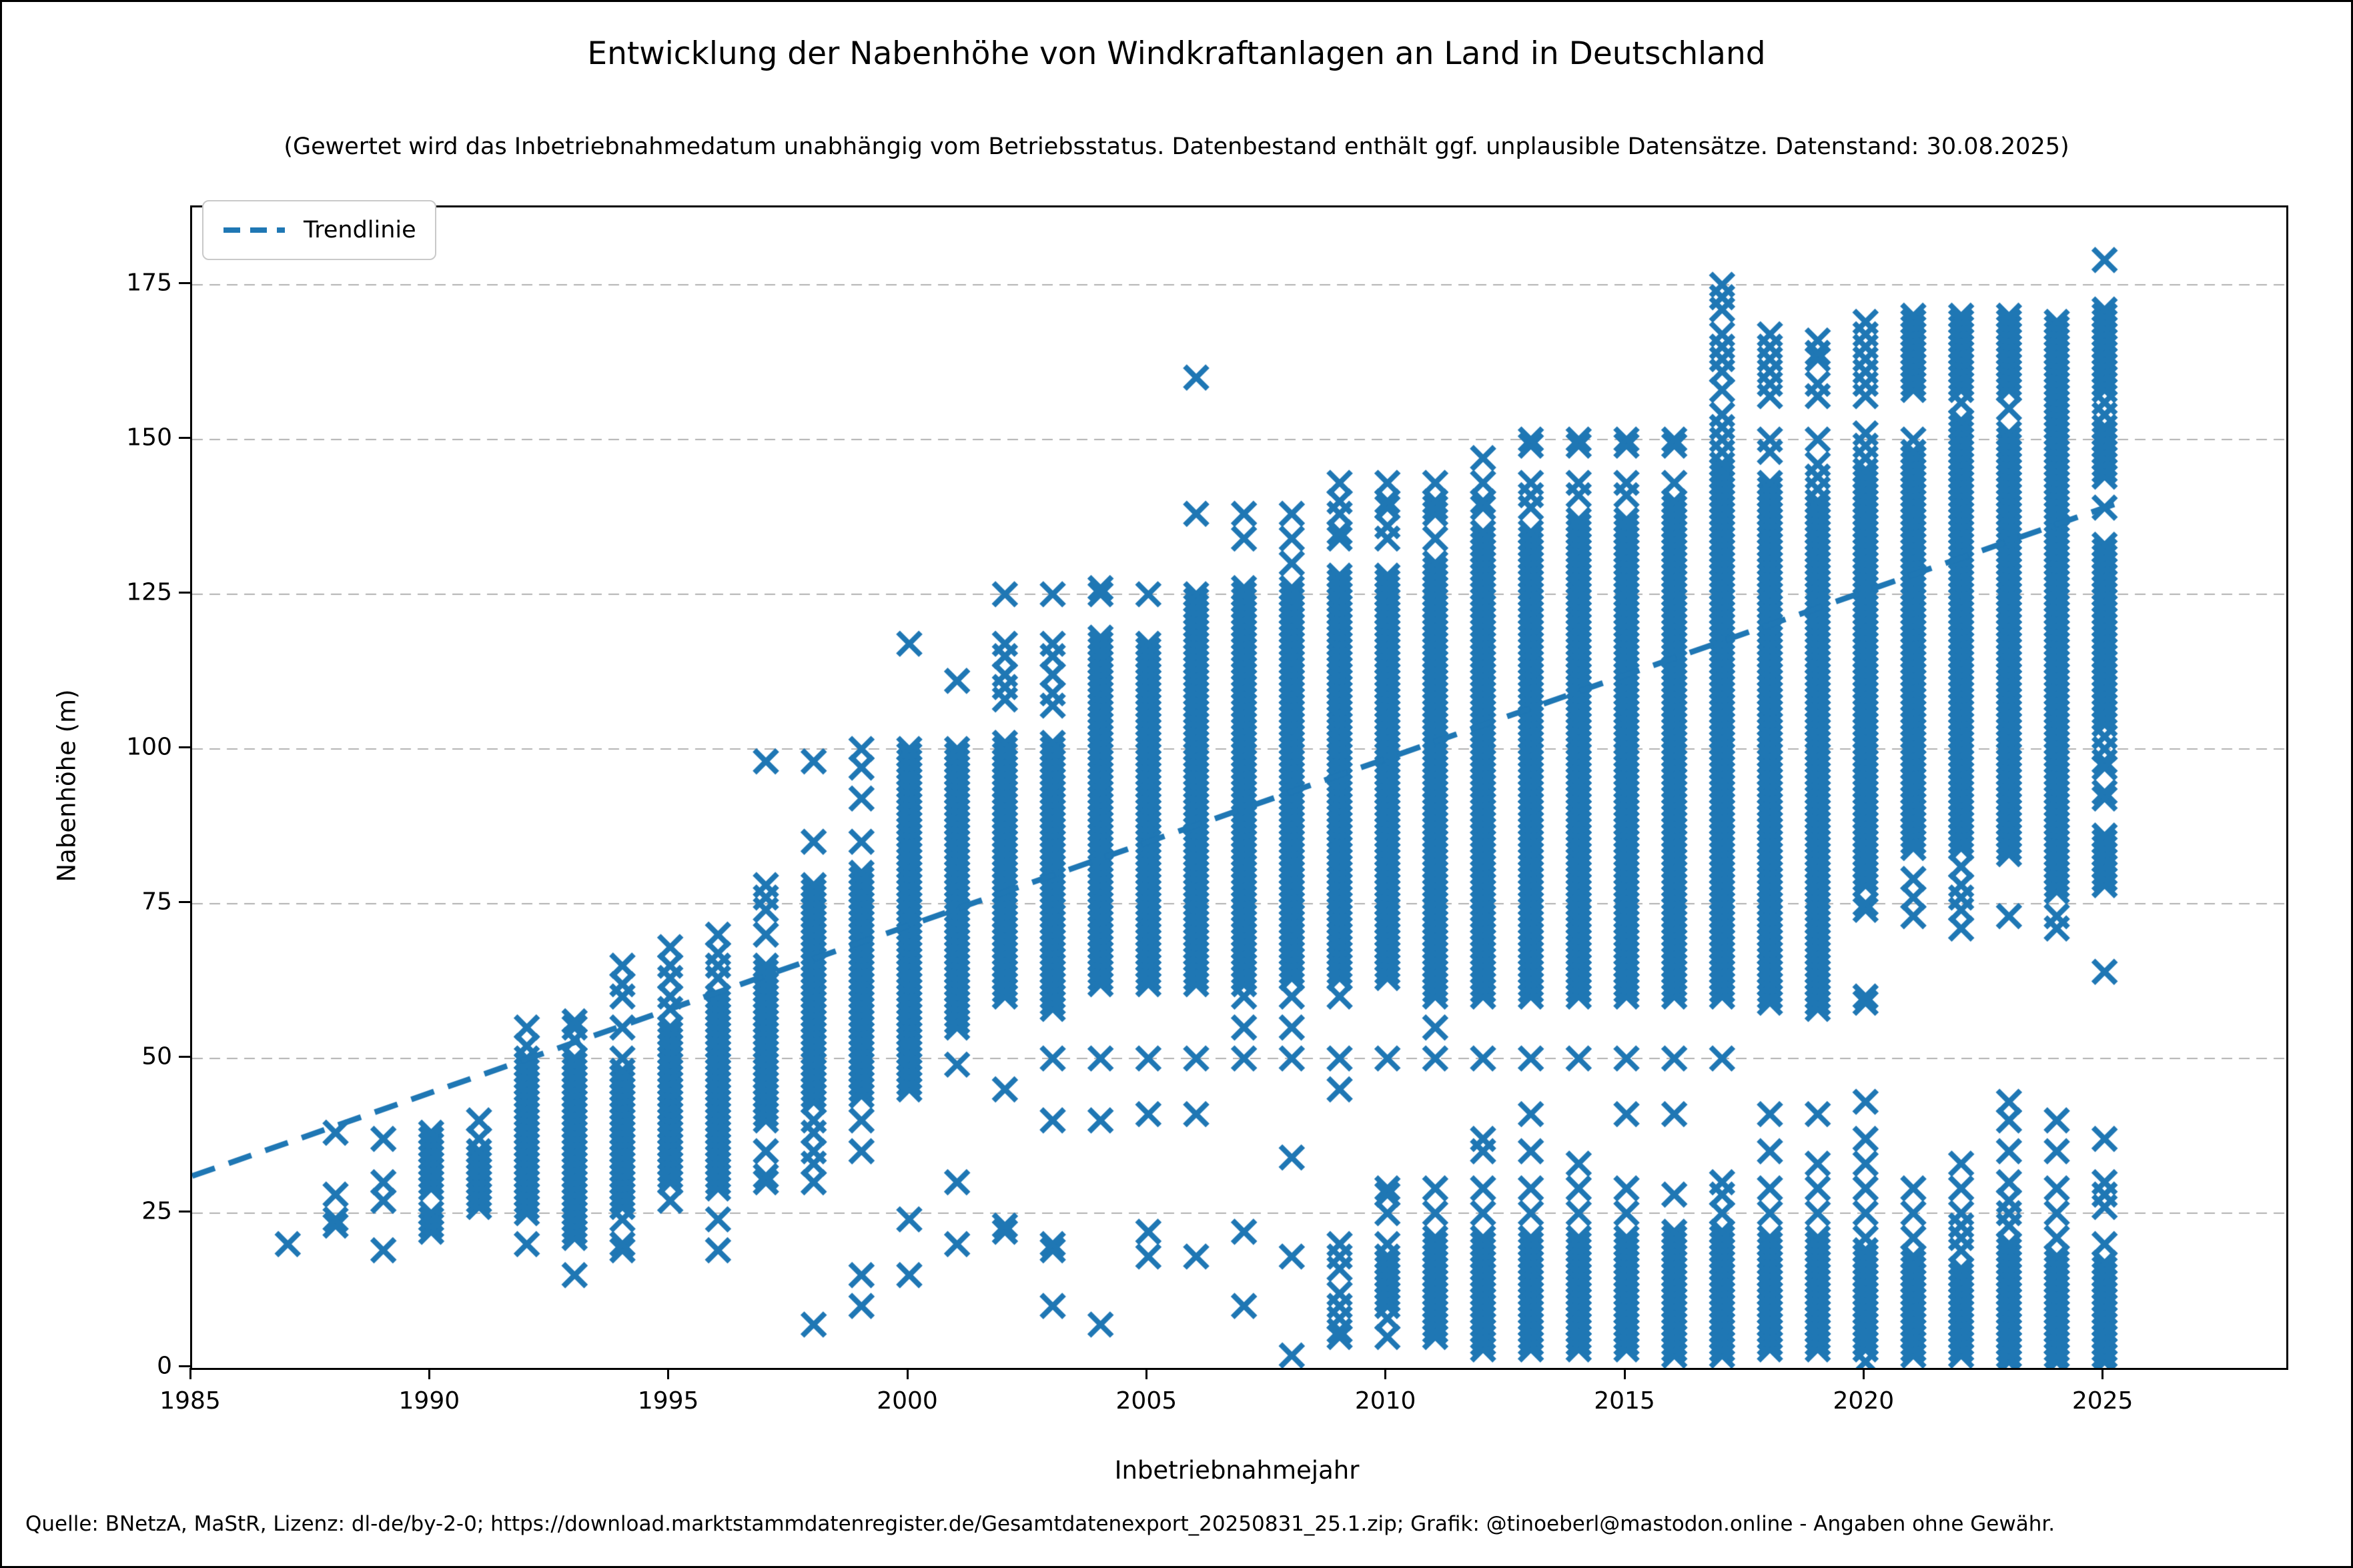 This screenshot has height=1568, width=2353. What do you see at coordinates (668, 1401) in the screenshot?
I see `x-tick-label: 1995` at bounding box center [668, 1401].